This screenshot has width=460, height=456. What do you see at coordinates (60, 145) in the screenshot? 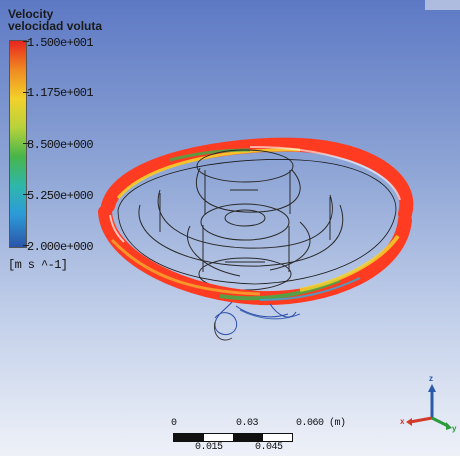
I see `legend-tick-3: 8.500e+000` at bounding box center [60, 145].